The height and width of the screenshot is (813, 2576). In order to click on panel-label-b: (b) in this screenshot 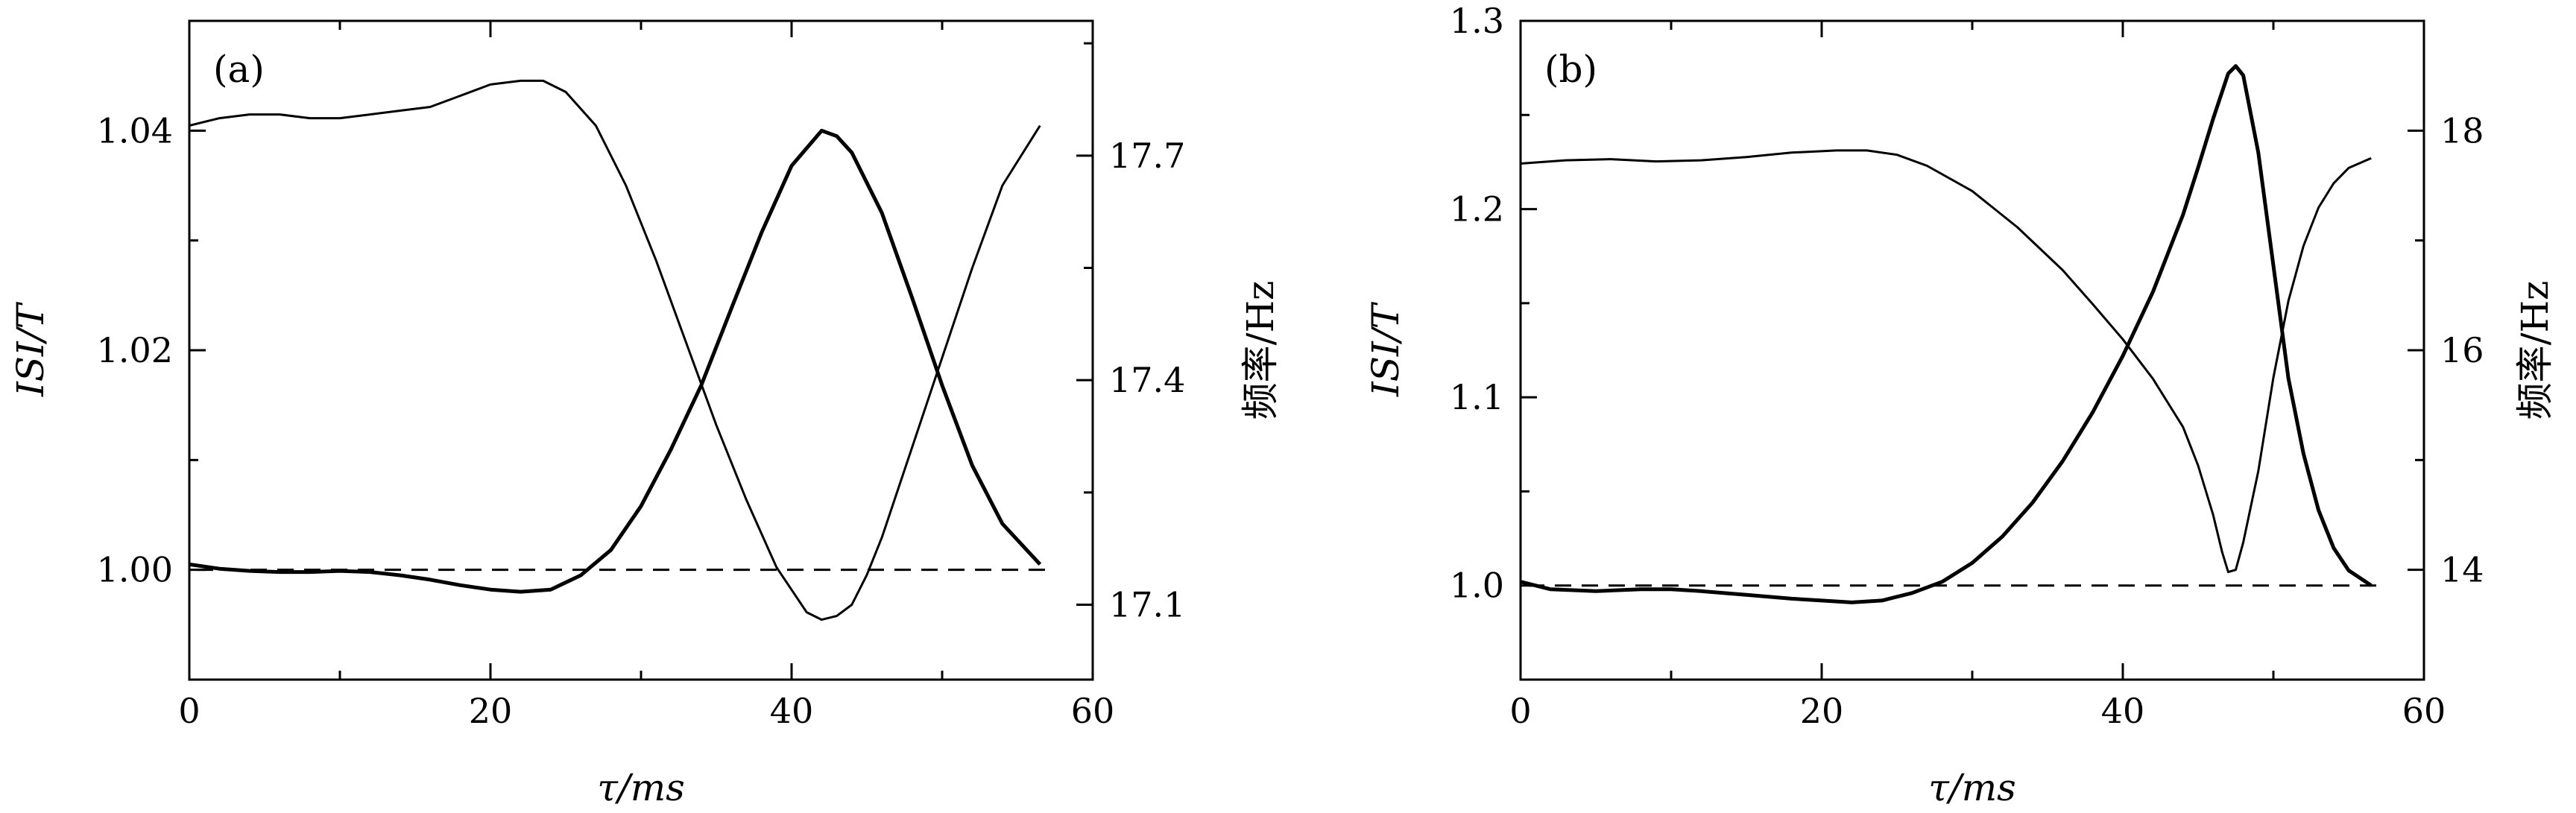, I will do `click(1570, 69)`.